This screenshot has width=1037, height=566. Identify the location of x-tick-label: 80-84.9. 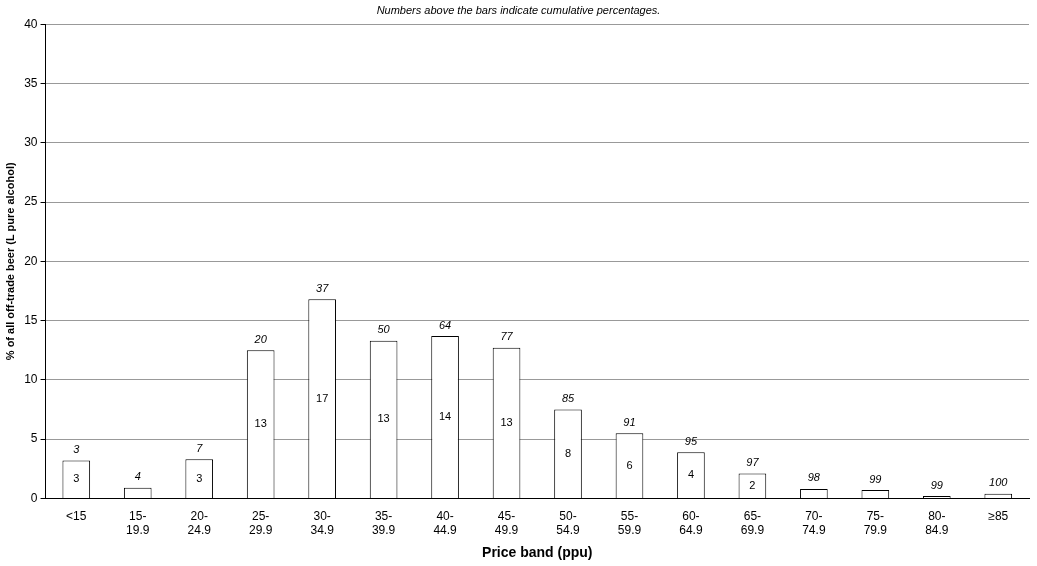
(937, 523).